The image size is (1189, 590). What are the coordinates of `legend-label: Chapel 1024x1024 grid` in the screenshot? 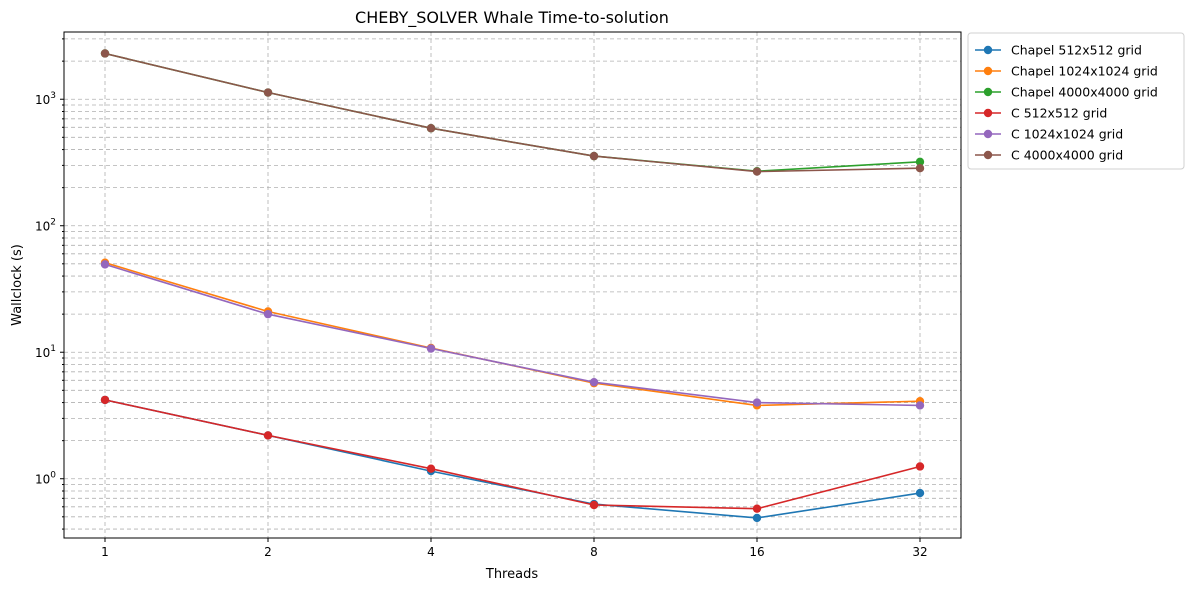 It's located at (1084, 71).